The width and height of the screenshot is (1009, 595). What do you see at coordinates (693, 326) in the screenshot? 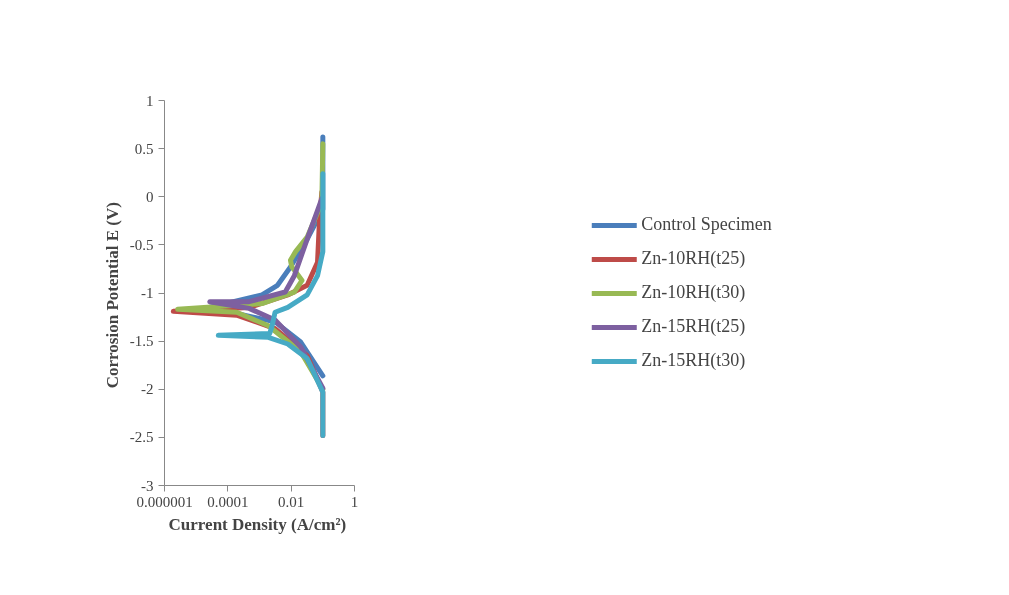
I see `legend-label: Zn-15RH(t25)` at bounding box center [693, 326].